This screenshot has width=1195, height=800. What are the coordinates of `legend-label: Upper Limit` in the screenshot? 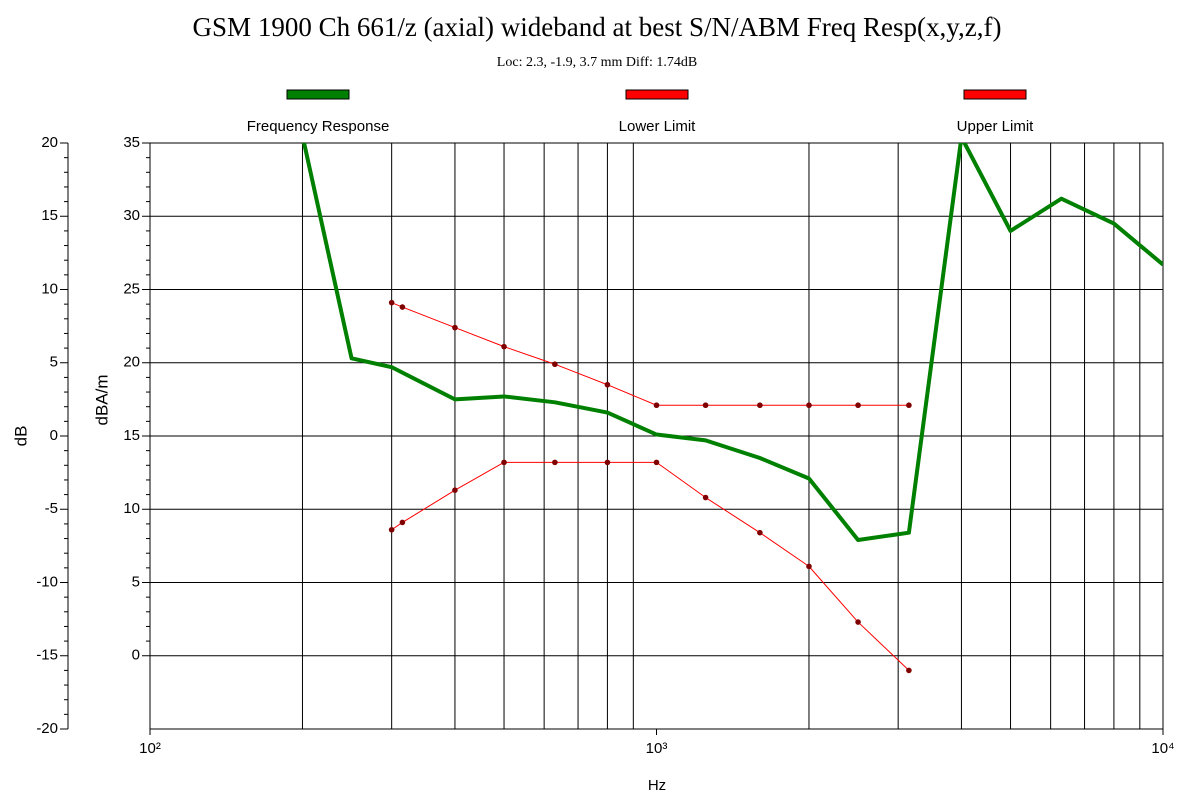 It's located at (996, 126).